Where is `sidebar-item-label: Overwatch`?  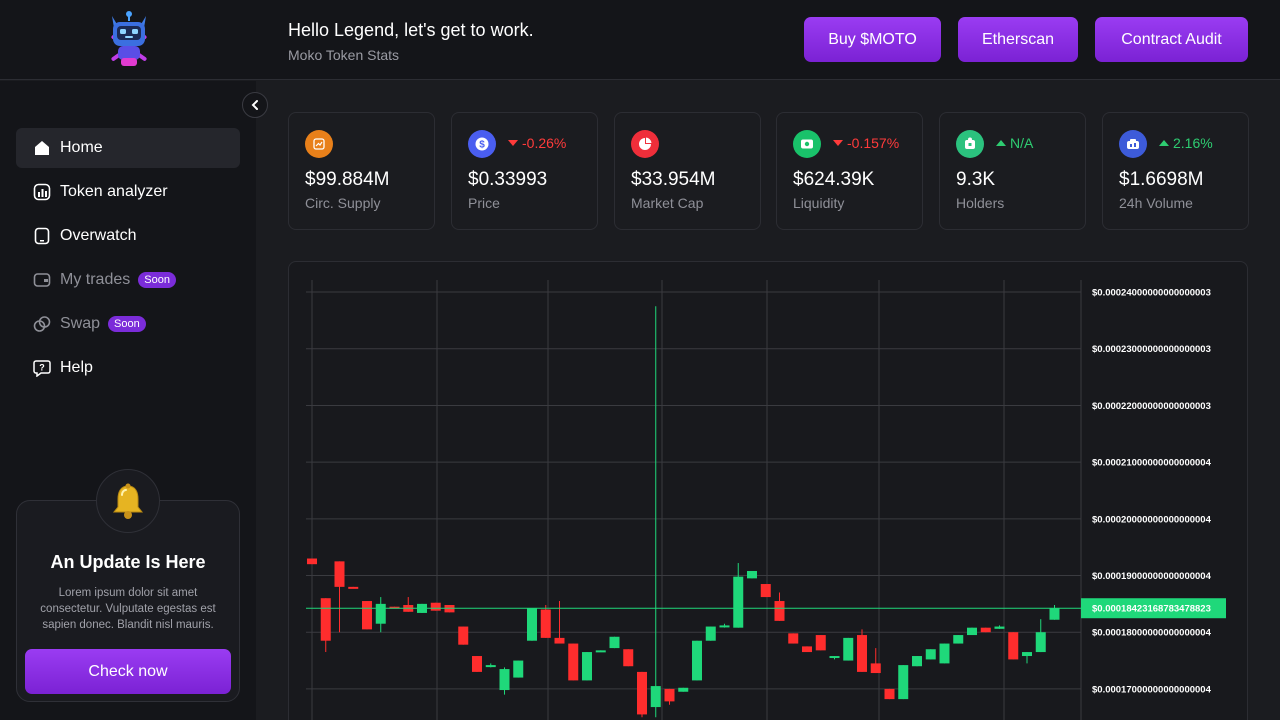
sidebar-item-label: Overwatch is located at coordinates (98, 235).